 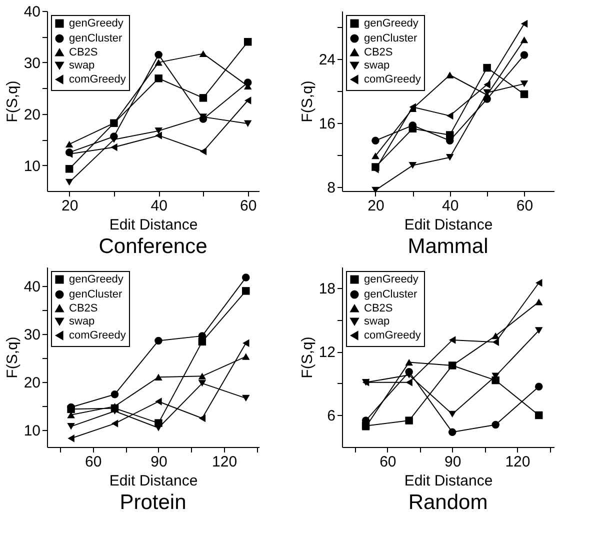 I want to click on y-tick-label: 12, so click(x=327, y=353).